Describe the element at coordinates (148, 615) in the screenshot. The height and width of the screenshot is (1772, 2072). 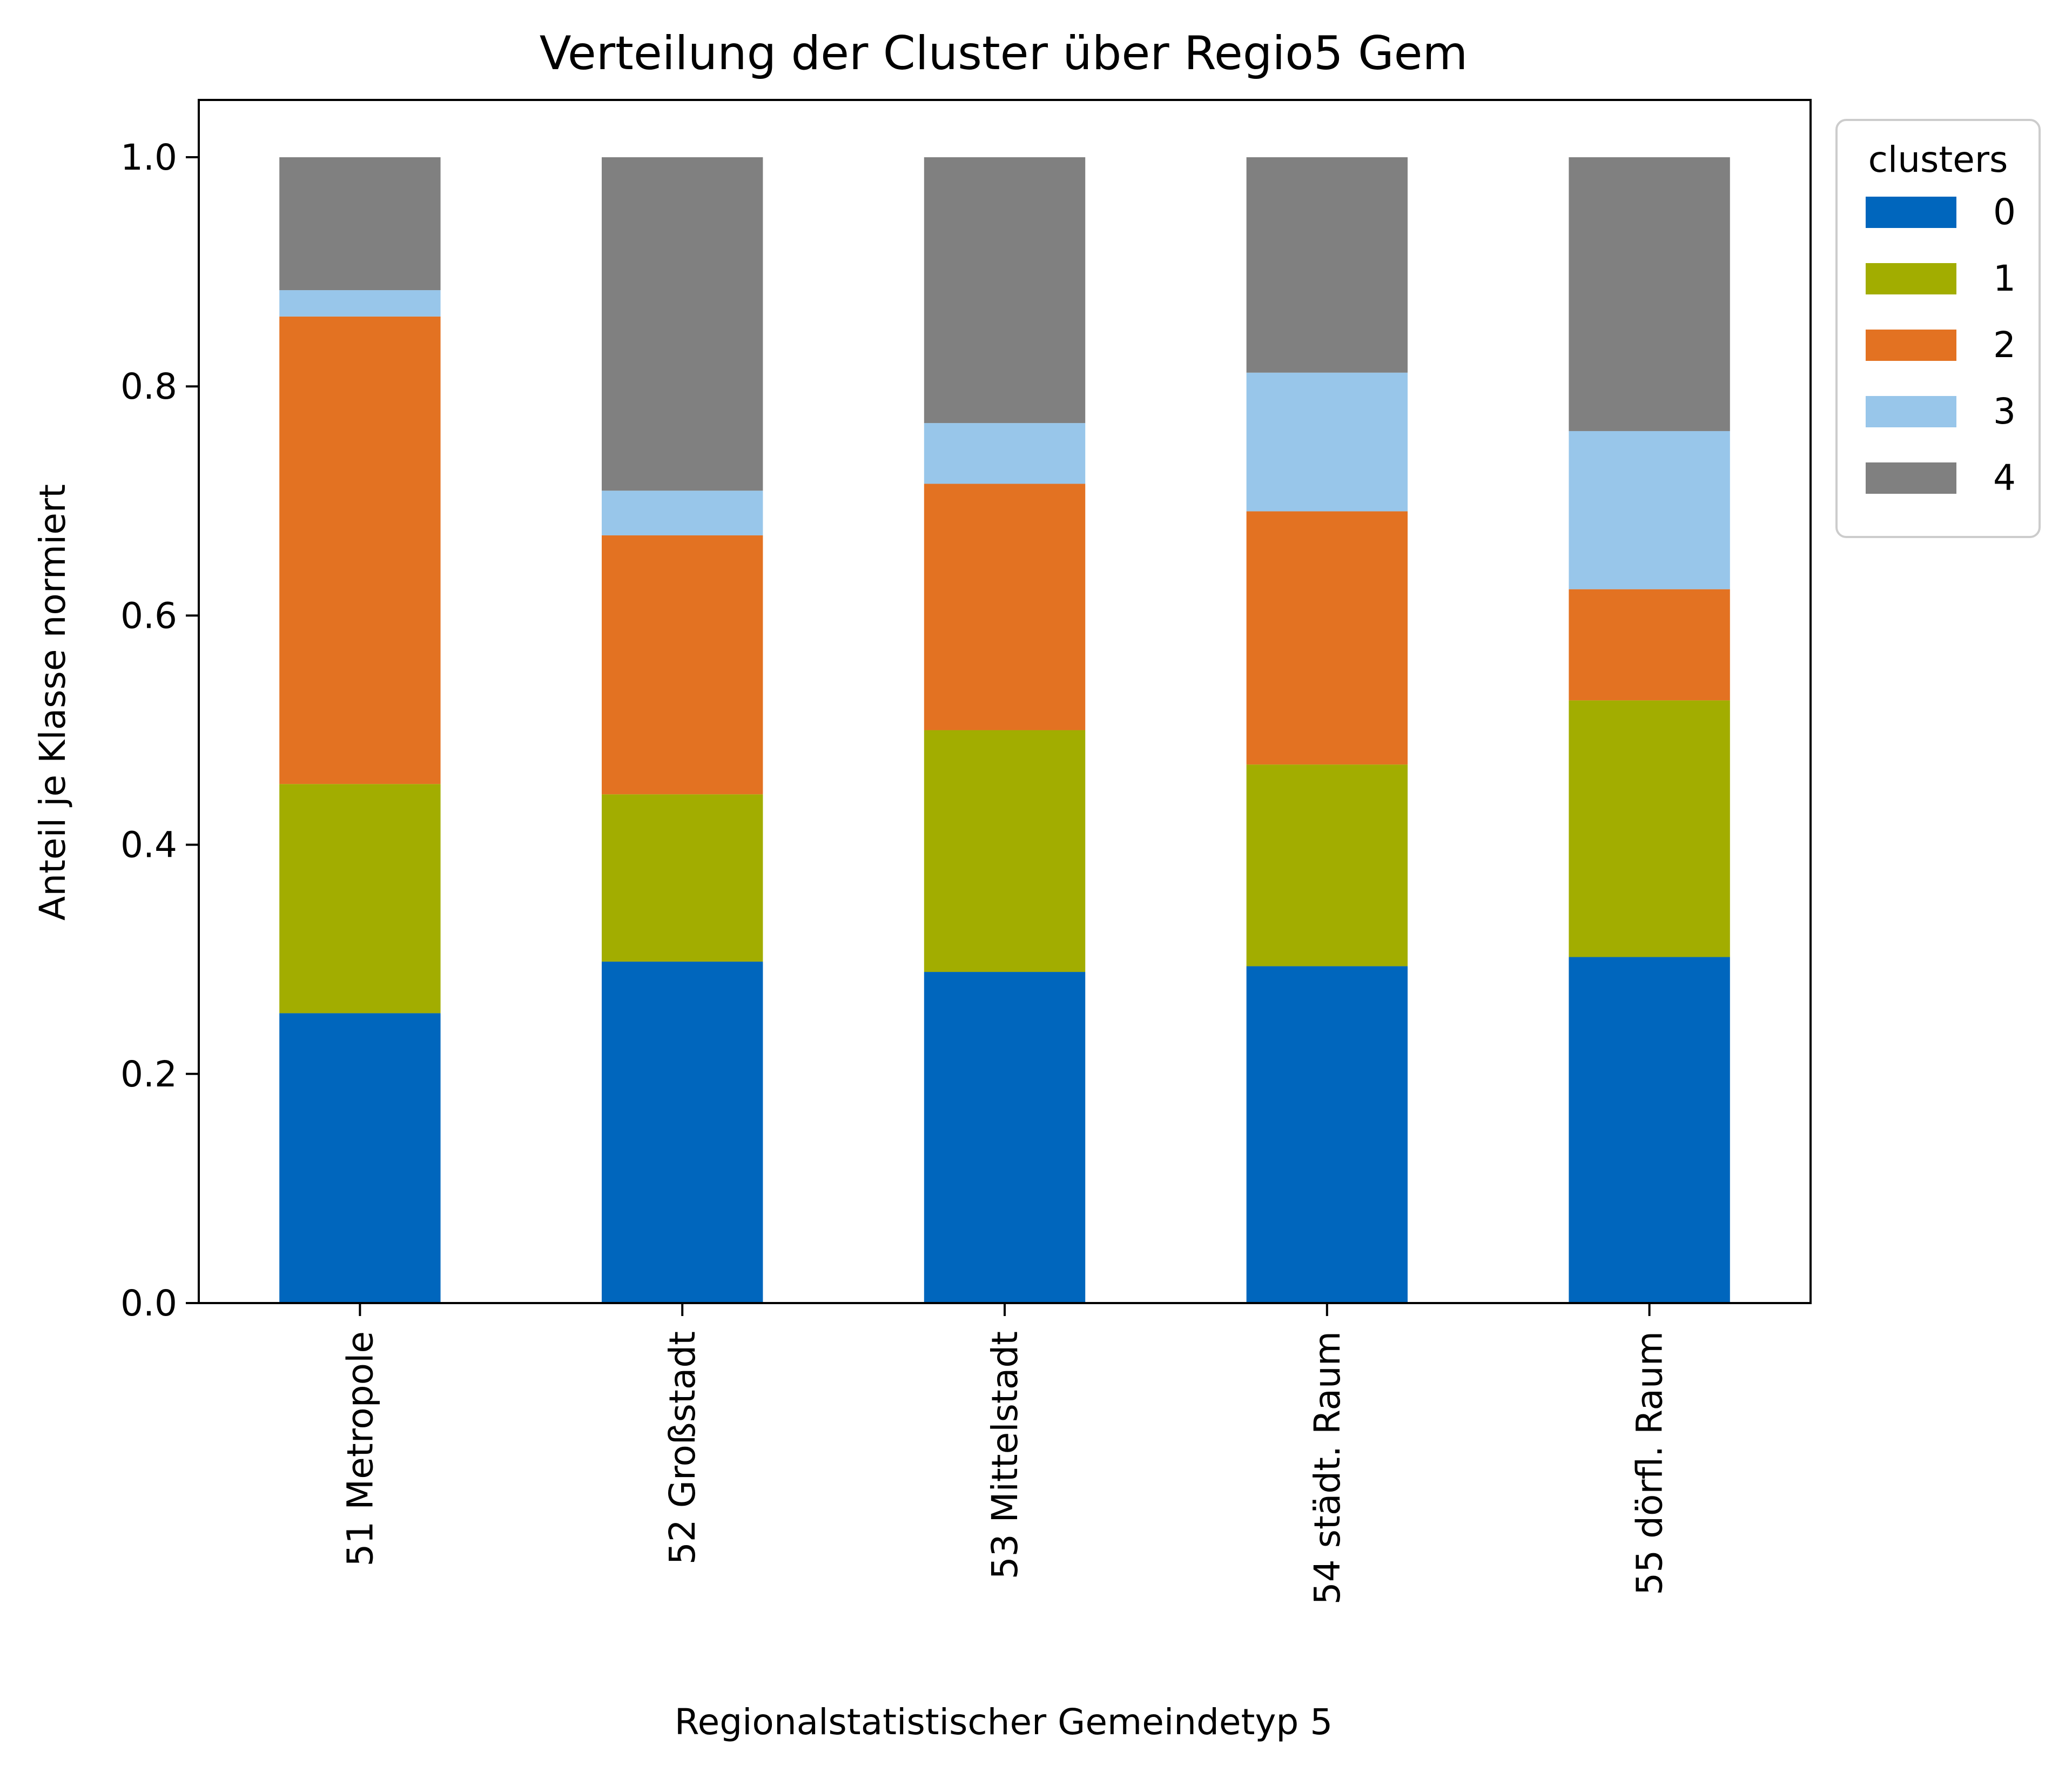
I see `y-tick-label: 0.6` at that location.